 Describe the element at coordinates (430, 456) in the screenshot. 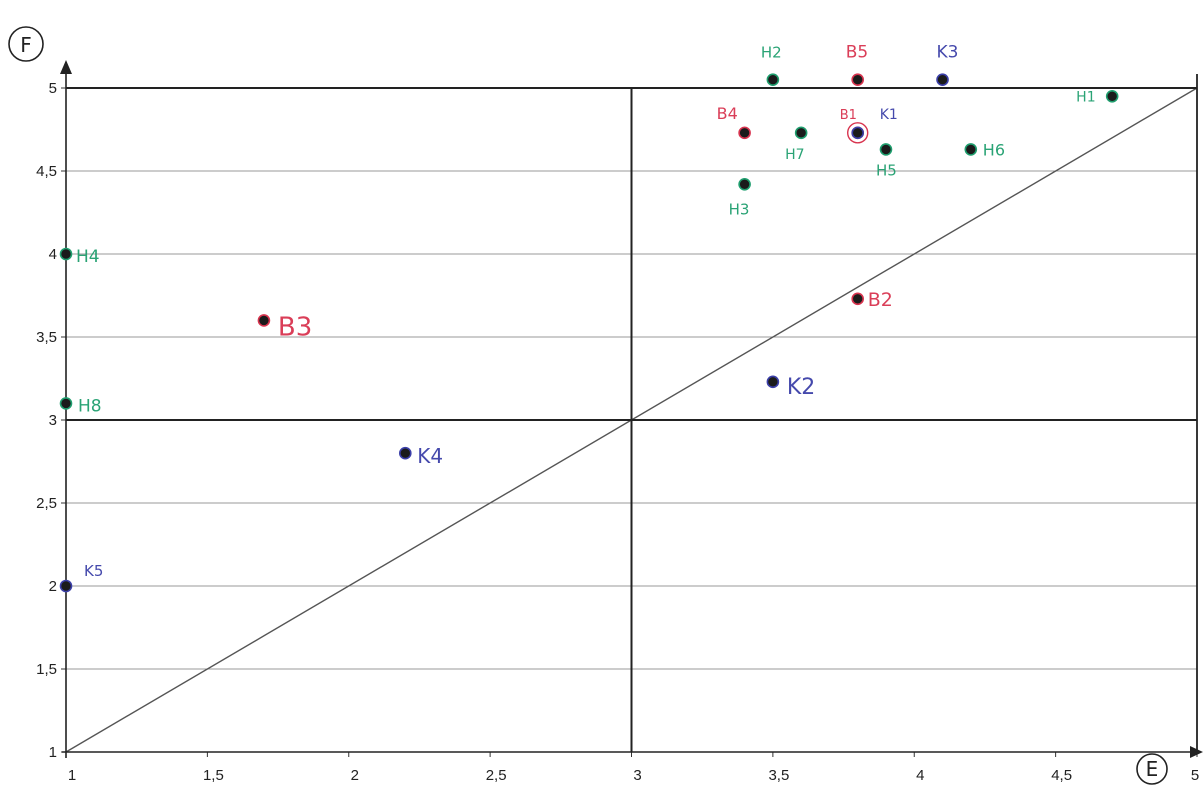

I see `point-label-k4: K4` at that location.